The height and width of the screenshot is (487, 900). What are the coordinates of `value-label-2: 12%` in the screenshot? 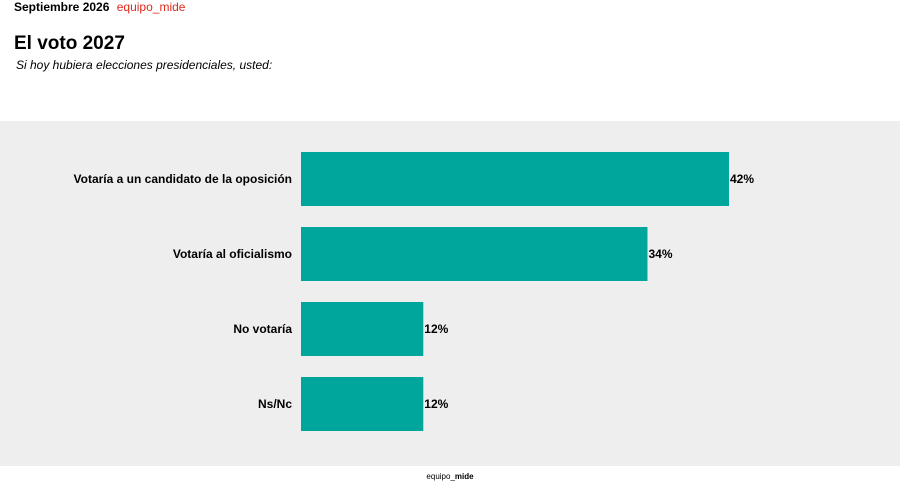 It's located at (436, 329).